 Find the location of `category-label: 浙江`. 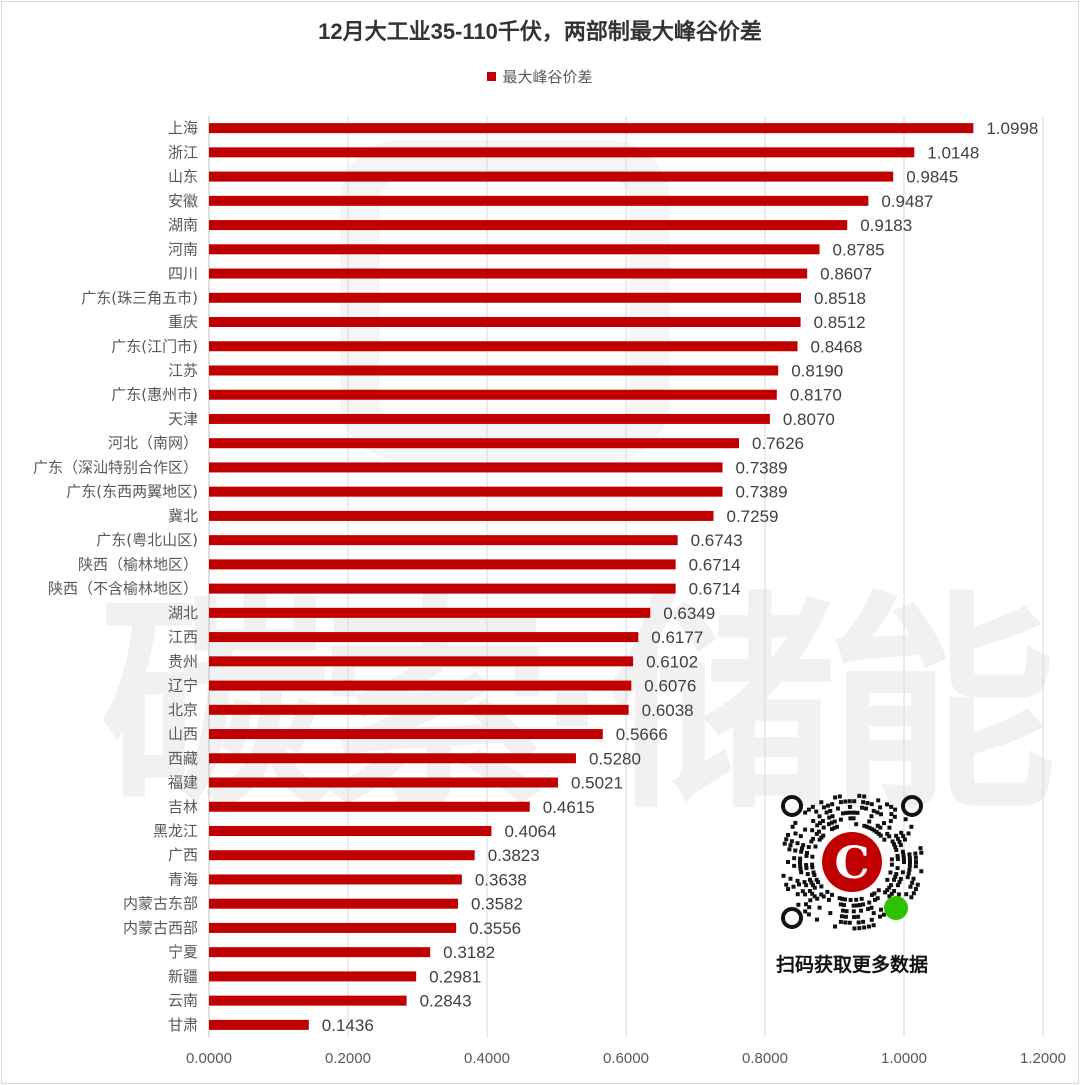

category-label: 浙江 is located at coordinates (183, 152).